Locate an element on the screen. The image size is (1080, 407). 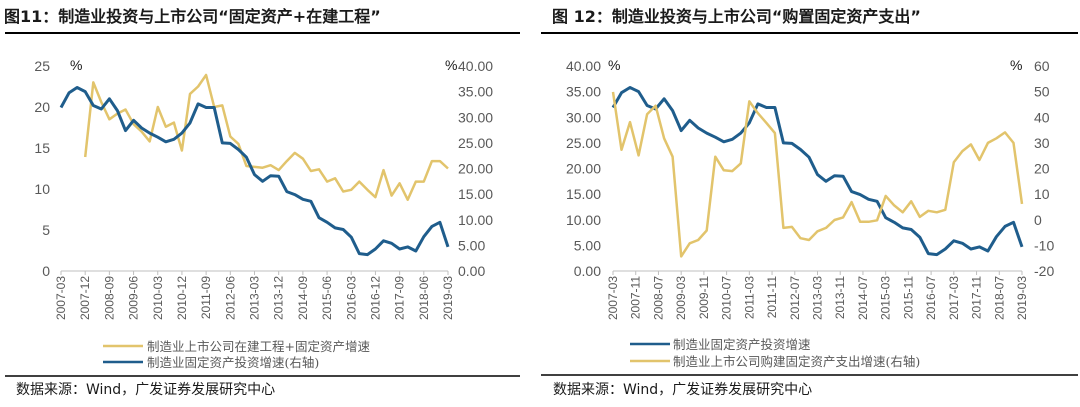
x-tick-label: 2011-11 is located at coordinates (772, 297).